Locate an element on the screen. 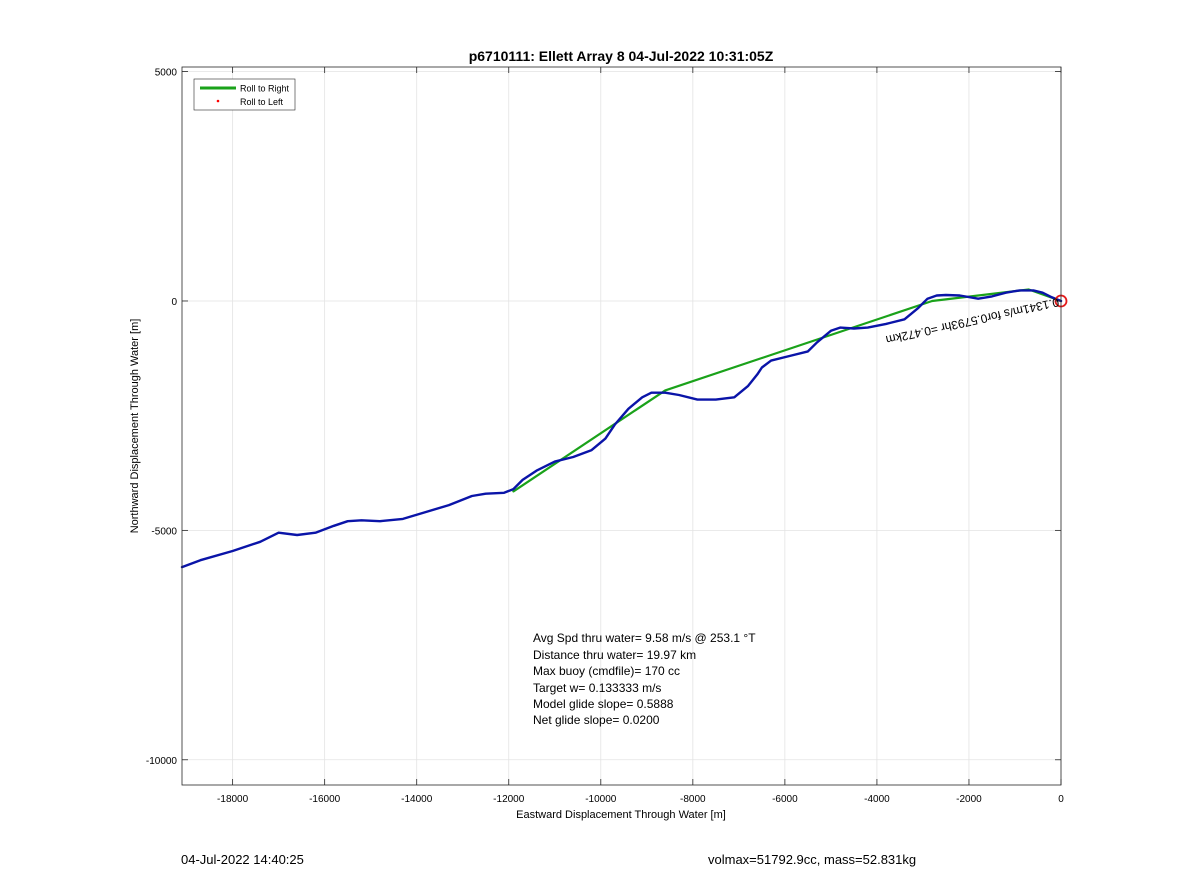 Image resolution: width=1200 pixels, height=885 pixels. x-tick-label: -6000 is located at coordinates (785, 799).